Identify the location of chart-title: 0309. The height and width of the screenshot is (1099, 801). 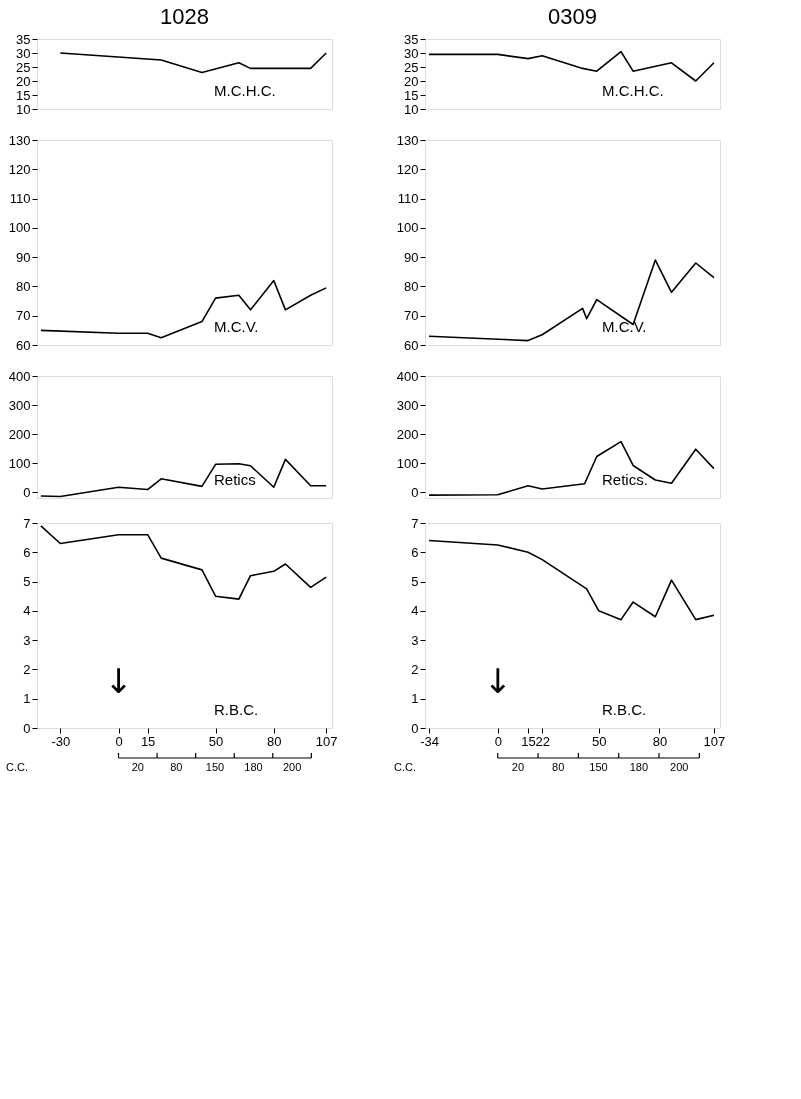
(572, 16).